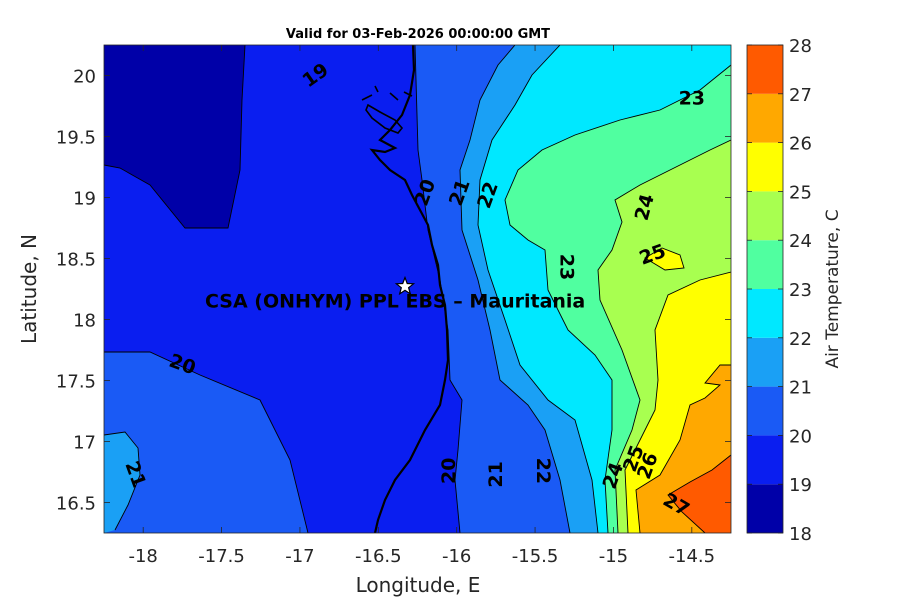 The image size is (900, 600). What do you see at coordinates (76, 504) in the screenshot?
I see `y-tick-label: 16.5` at bounding box center [76, 504].